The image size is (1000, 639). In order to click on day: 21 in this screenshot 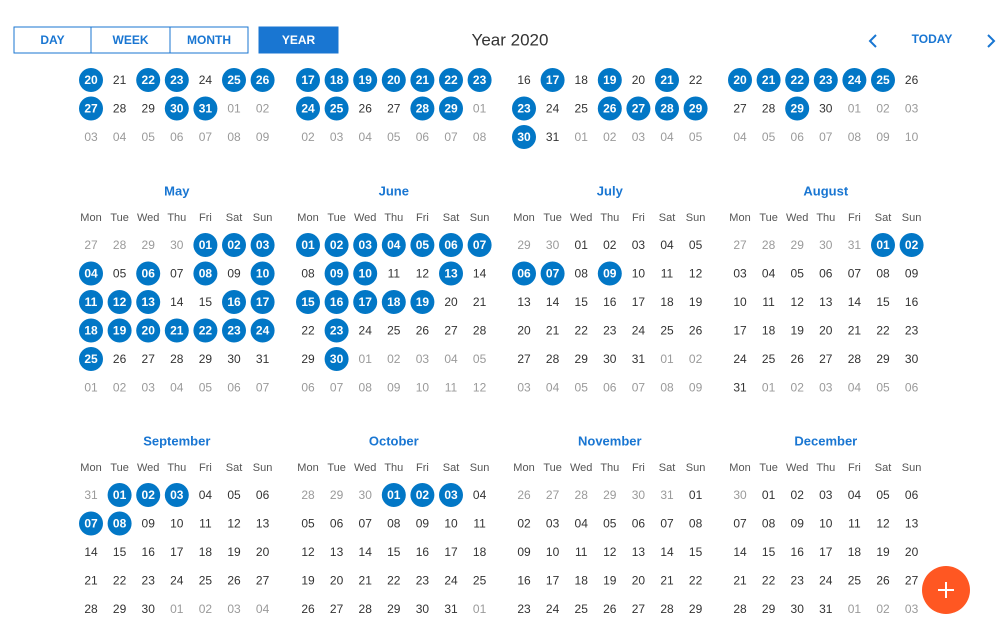, I will do `click(553, 331)`.